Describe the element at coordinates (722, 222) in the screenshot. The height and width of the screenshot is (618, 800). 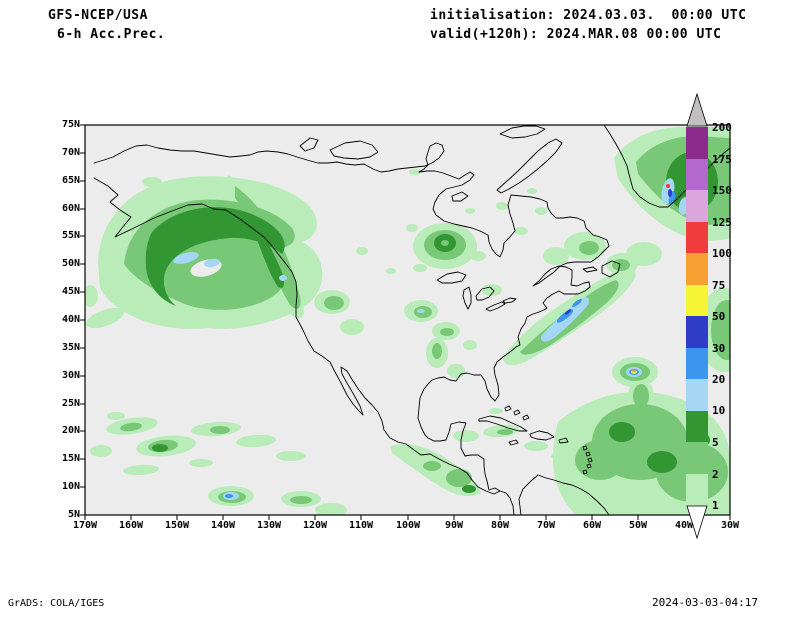
I see `legend-value: 125` at that location.